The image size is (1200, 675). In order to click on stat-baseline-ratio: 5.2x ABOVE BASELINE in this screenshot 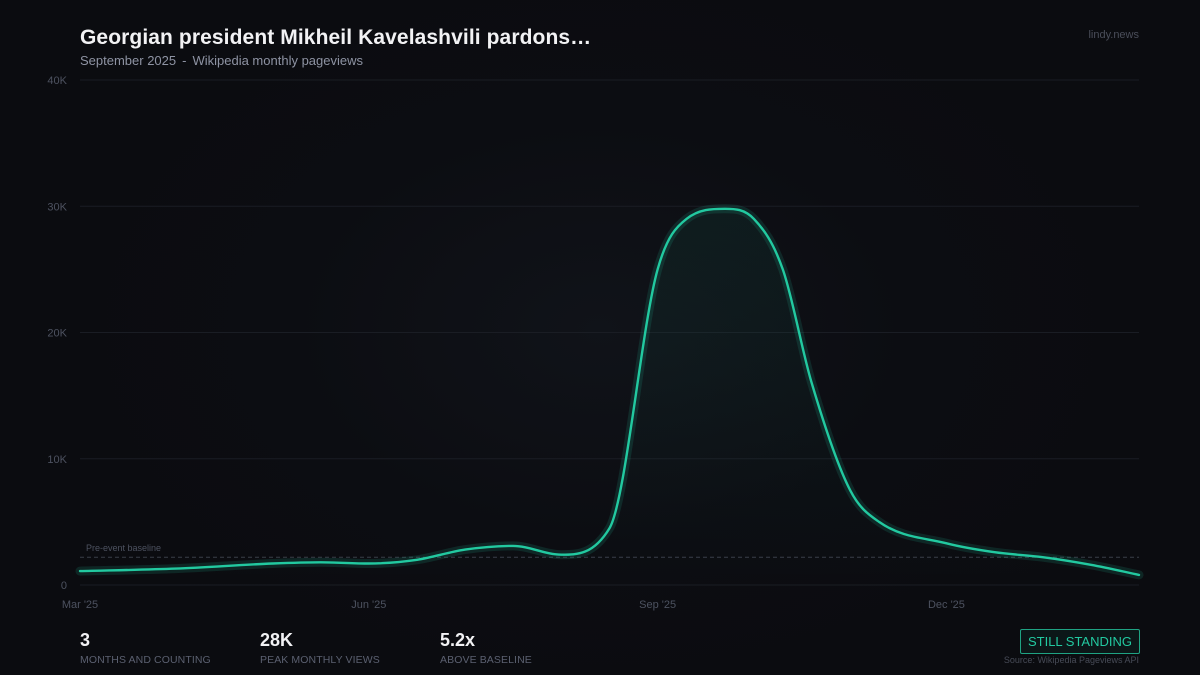, I will do `click(486, 648)`.